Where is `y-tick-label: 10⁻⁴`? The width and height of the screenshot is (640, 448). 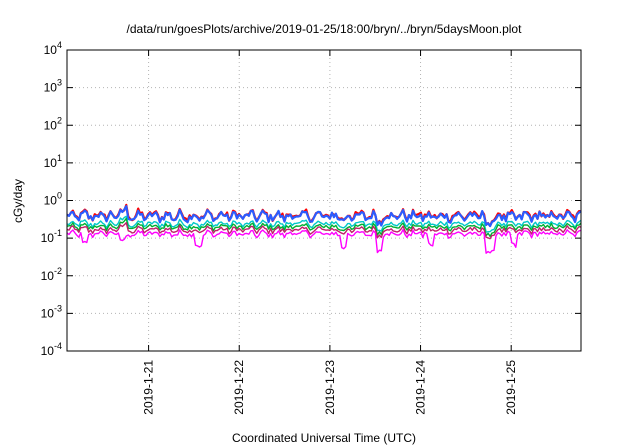
y-tick-label: 10⁻⁴ is located at coordinates (51, 349).